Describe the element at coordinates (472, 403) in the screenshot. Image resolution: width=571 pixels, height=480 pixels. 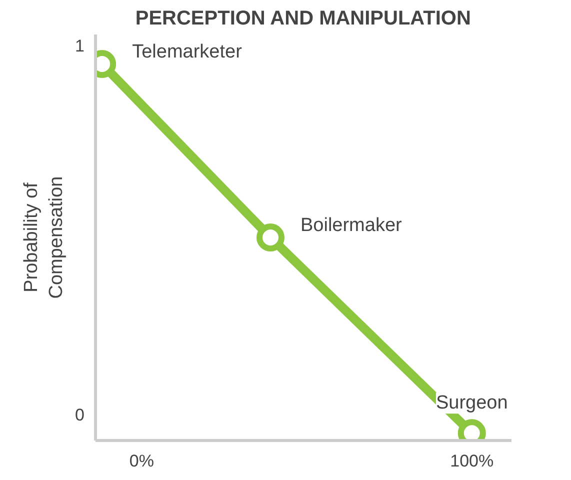
I see `annotation: Surgeon` at that location.